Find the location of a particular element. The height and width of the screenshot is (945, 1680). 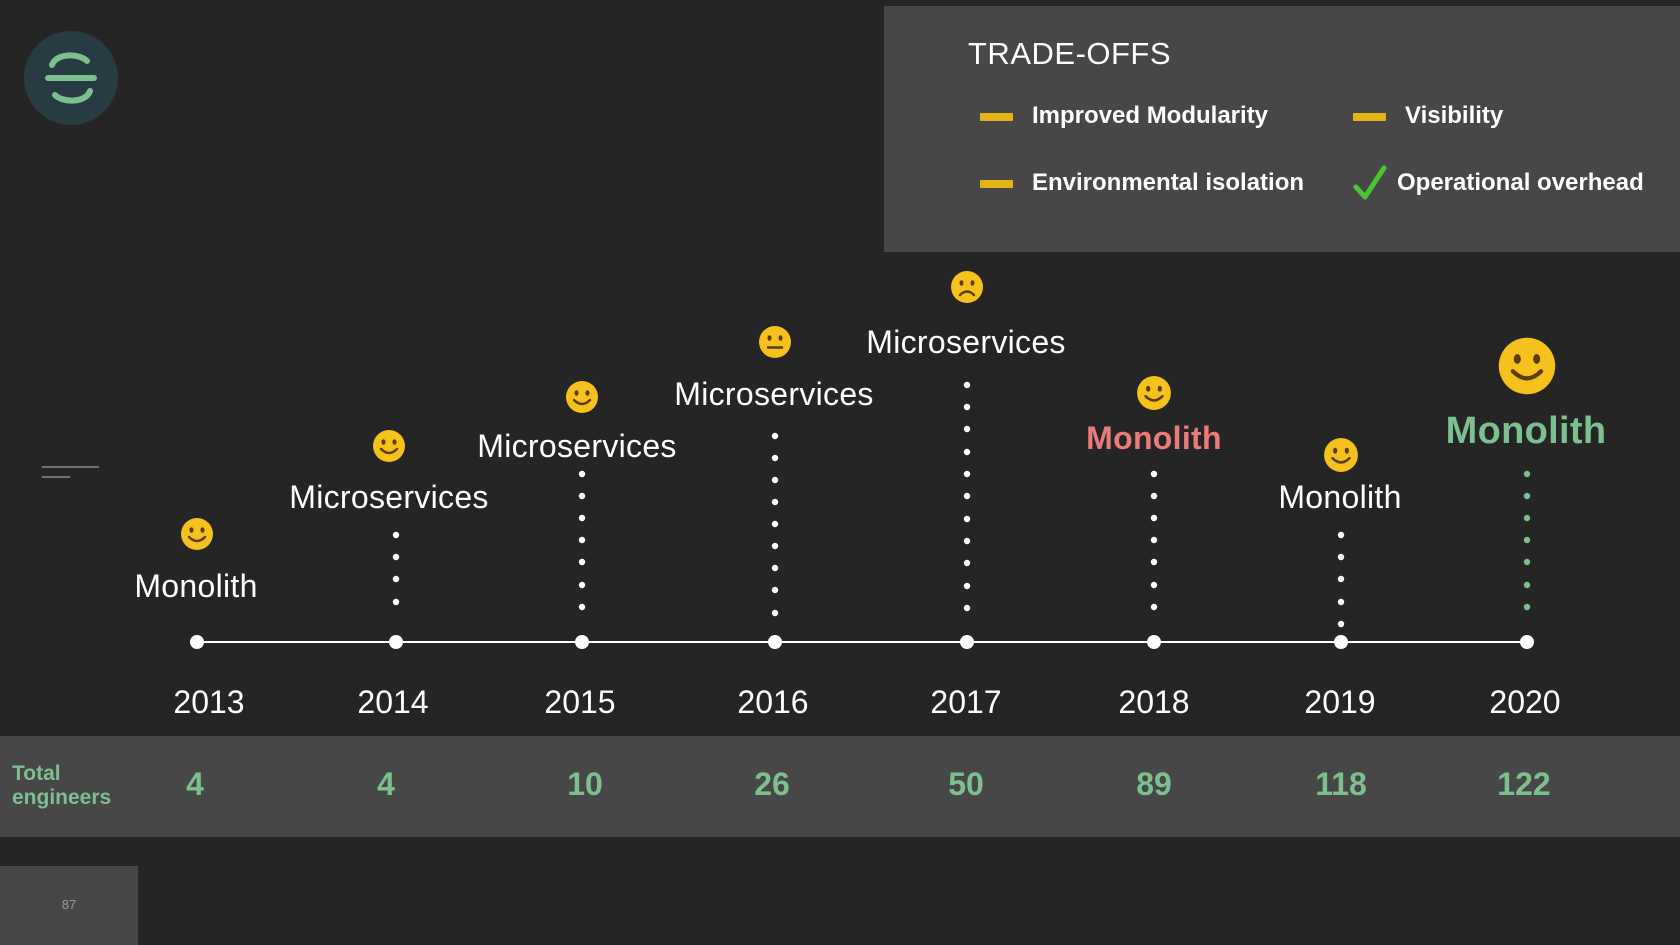

company-logo-icon is located at coordinates (71, 78).